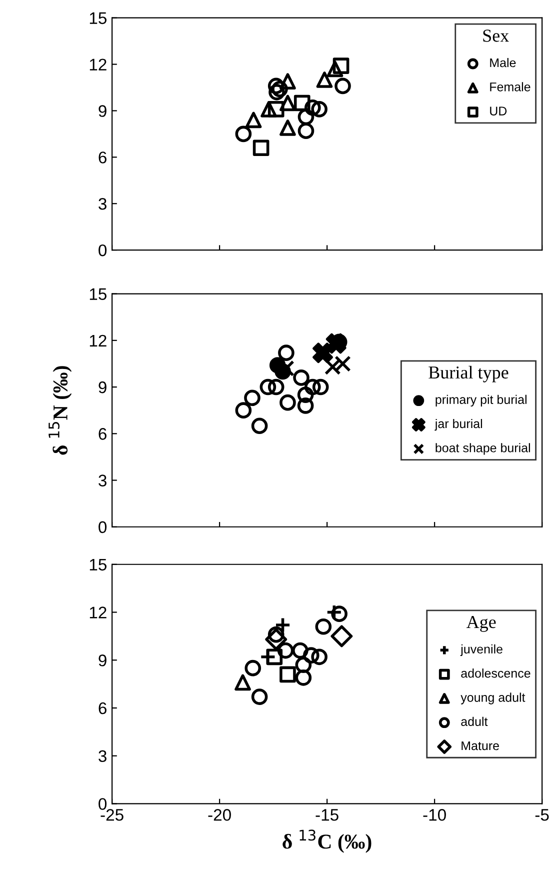 The width and height of the screenshot is (552, 893). I want to click on legend-label: jar burial, so click(458, 424).